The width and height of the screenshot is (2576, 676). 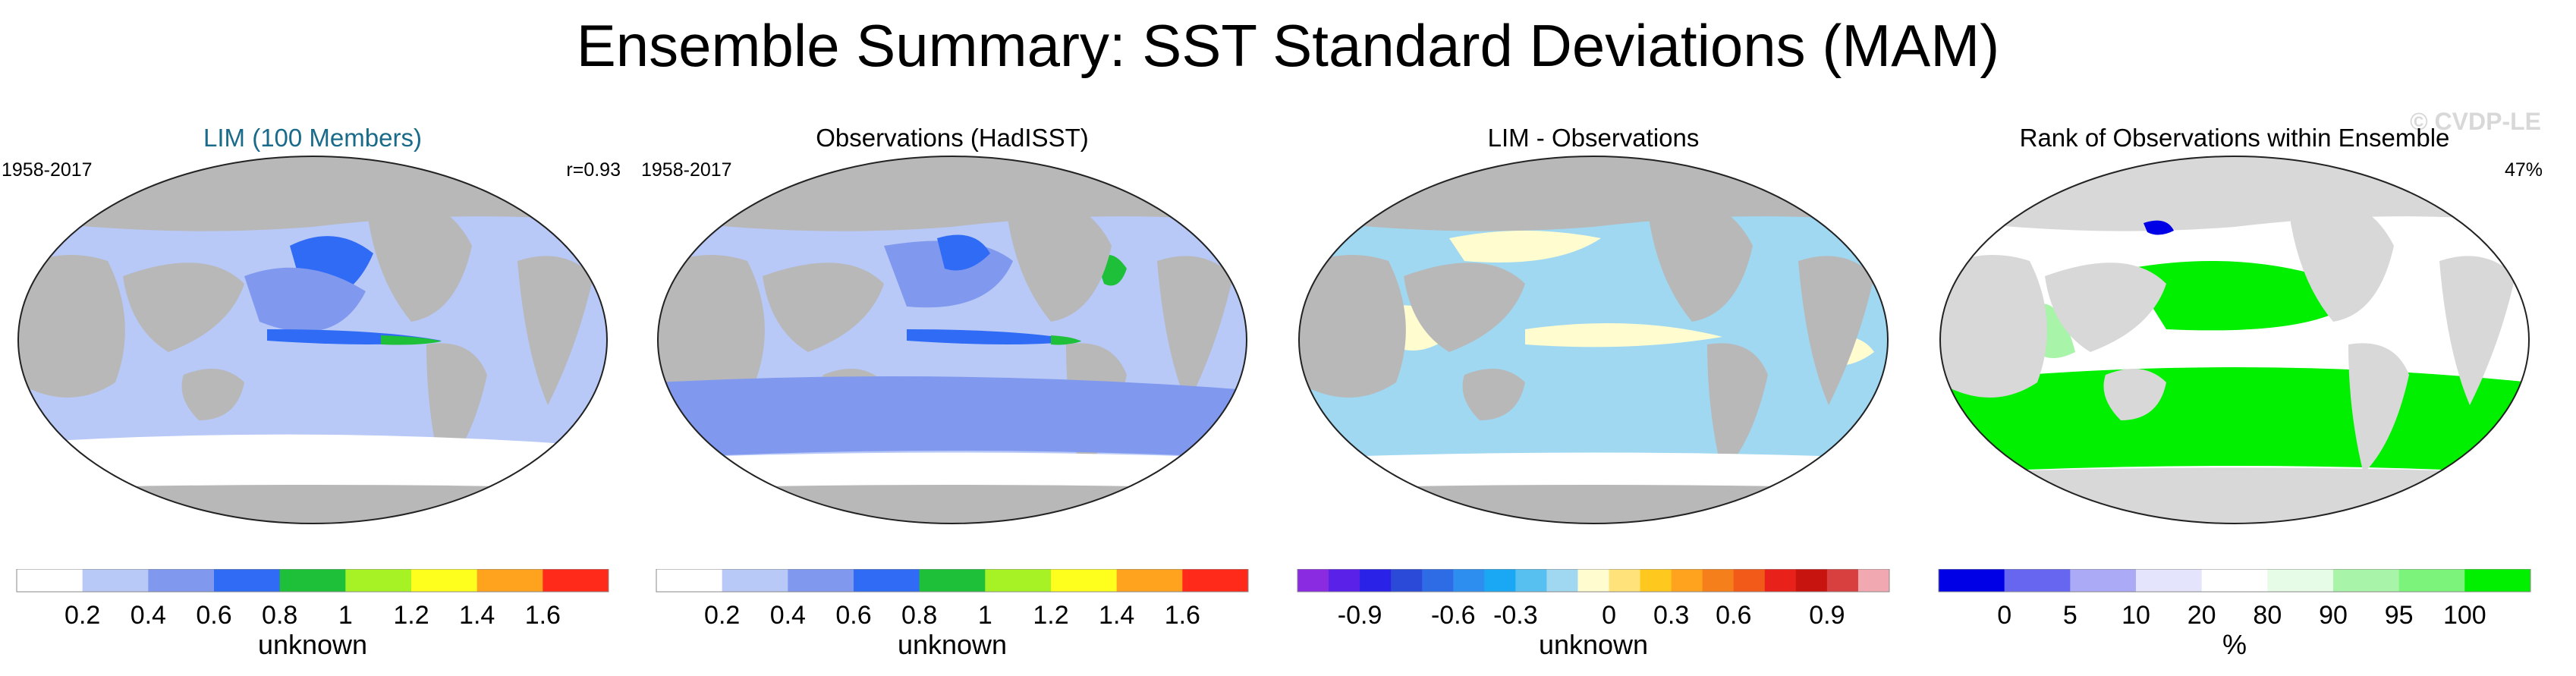 What do you see at coordinates (312, 138) in the screenshot?
I see `panel-title: LIM (100 Members)` at bounding box center [312, 138].